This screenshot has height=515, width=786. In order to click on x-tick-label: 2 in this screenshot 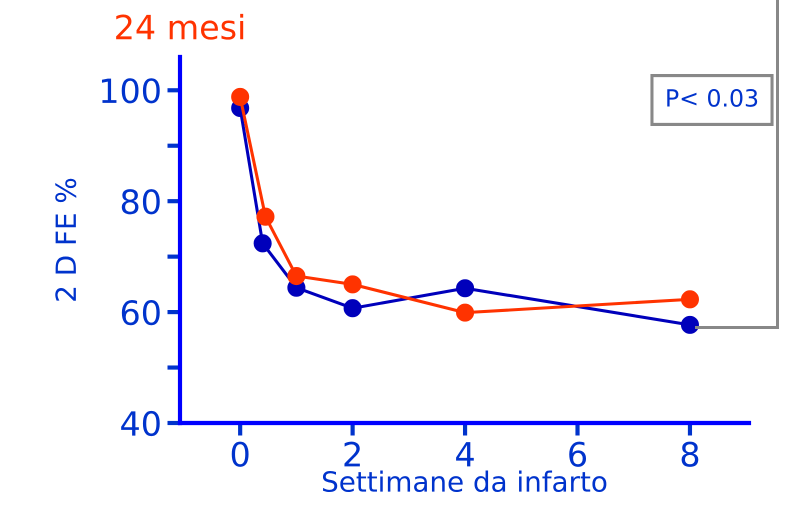, I will do `click(352, 454)`.